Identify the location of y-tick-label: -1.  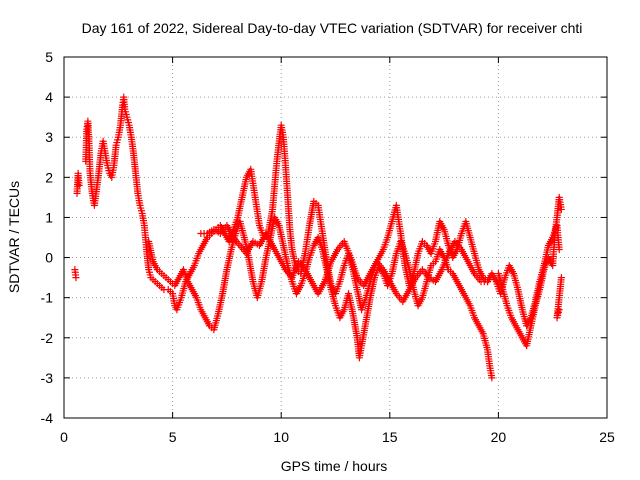
(47, 298).